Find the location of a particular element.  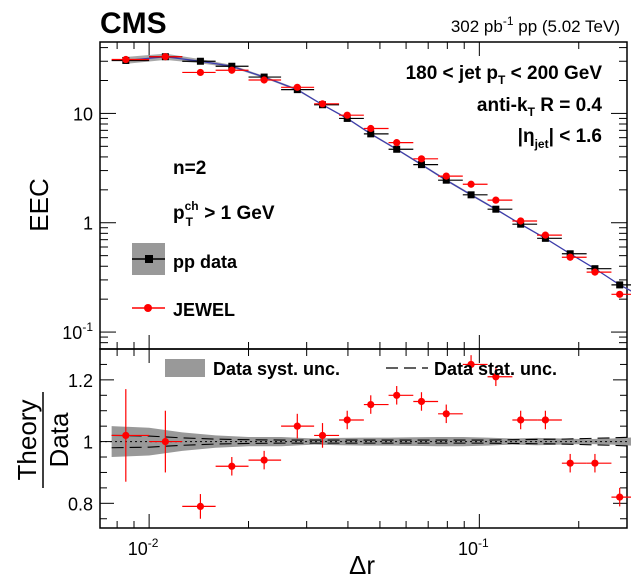

ratio-numerator-label: Theory is located at coordinates (27, 440).